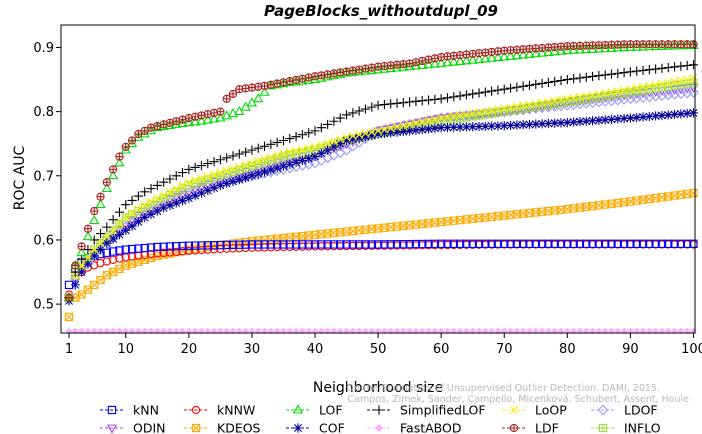  Describe the element at coordinates (239, 427) in the screenshot. I see `legend-label: KDEOS` at that location.